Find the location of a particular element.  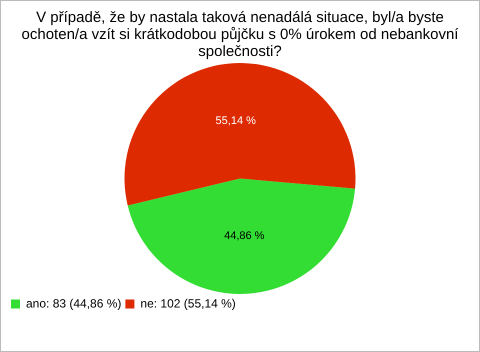

data-label: 55,14 % is located at coordinates (236, 120).